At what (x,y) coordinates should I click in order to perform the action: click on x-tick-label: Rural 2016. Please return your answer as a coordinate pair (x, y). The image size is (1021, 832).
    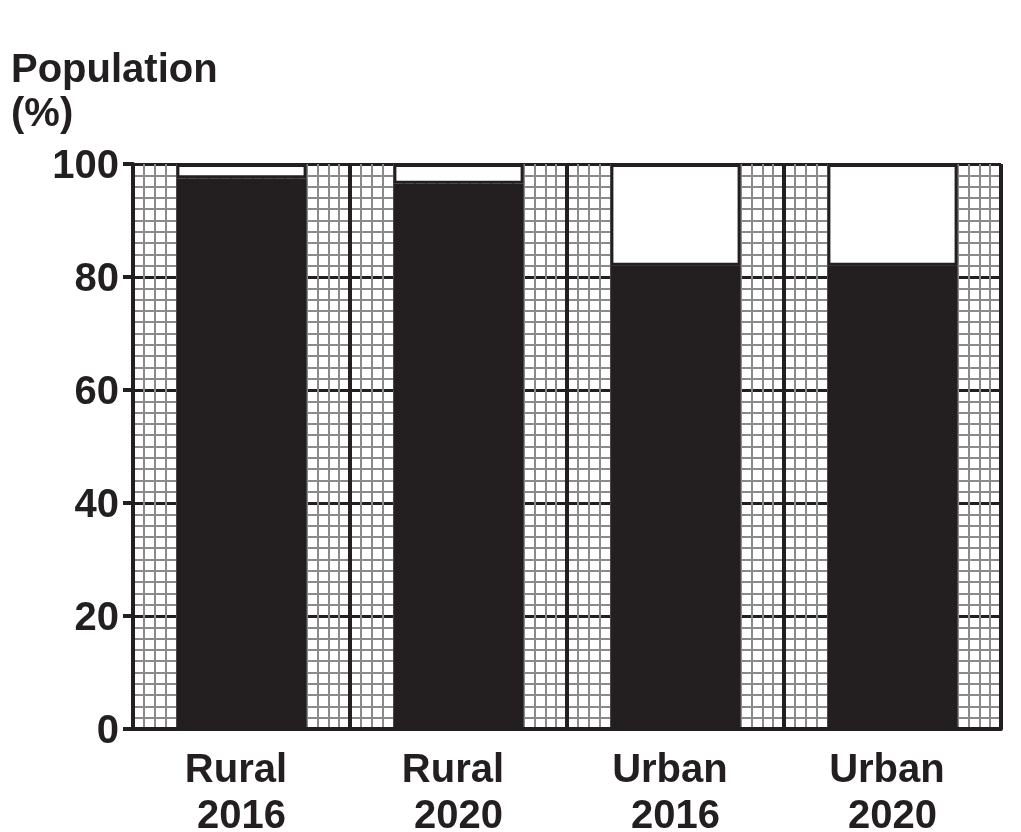
    Looking at the image, I should click on (241, 789).